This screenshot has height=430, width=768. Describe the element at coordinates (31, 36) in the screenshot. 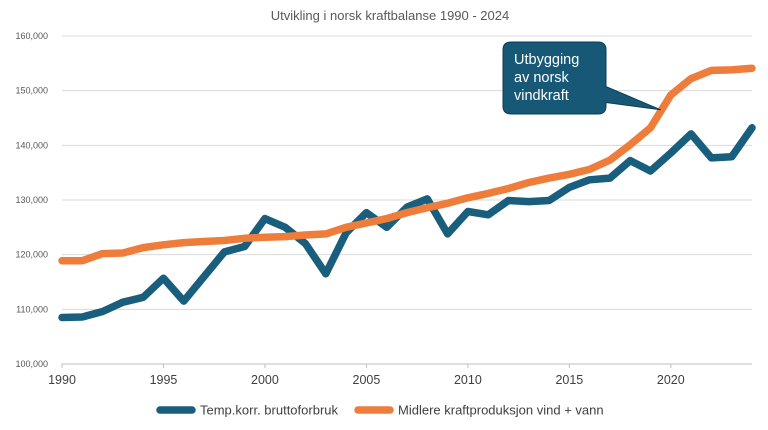

I see `y-tick-label: 160,000` at that location.